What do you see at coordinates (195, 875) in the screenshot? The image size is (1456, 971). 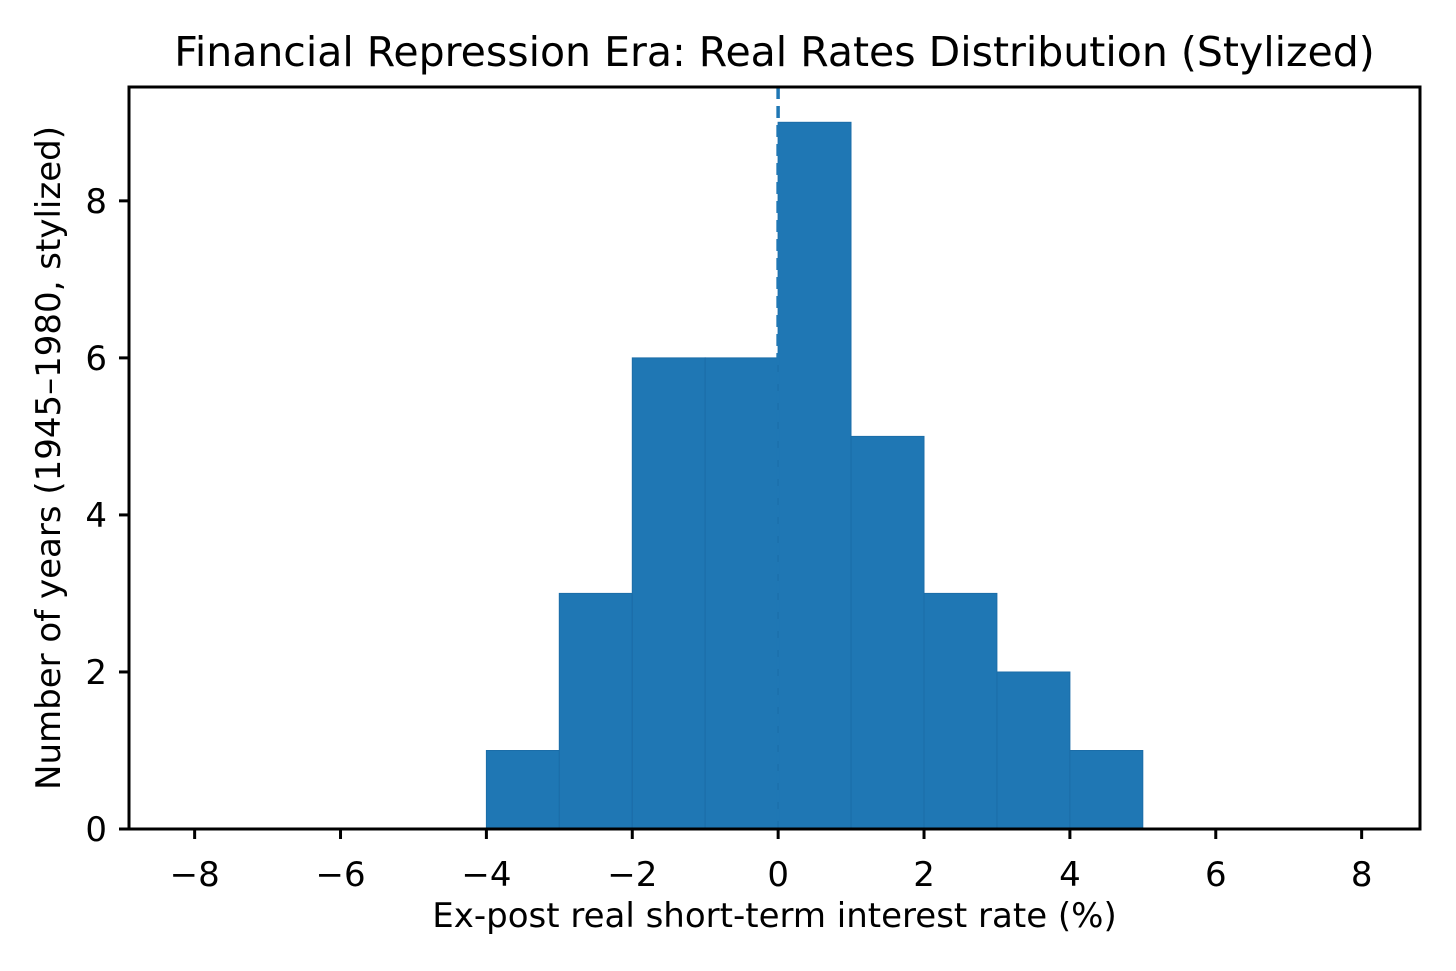 I see `x-tick-label: −8` at bounding box center [195, 875].